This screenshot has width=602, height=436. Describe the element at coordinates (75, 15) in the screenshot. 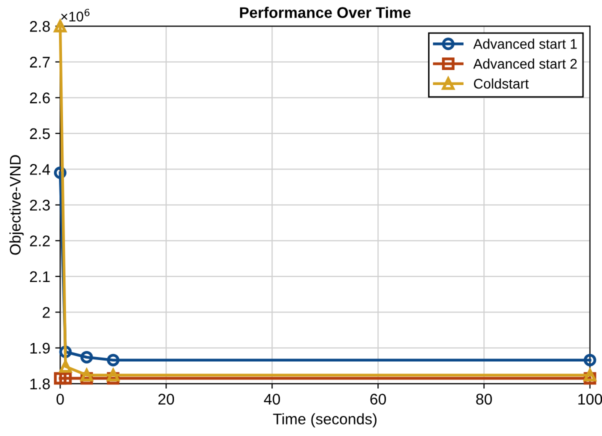

I see `text: ×10$^{6}$` at that location.